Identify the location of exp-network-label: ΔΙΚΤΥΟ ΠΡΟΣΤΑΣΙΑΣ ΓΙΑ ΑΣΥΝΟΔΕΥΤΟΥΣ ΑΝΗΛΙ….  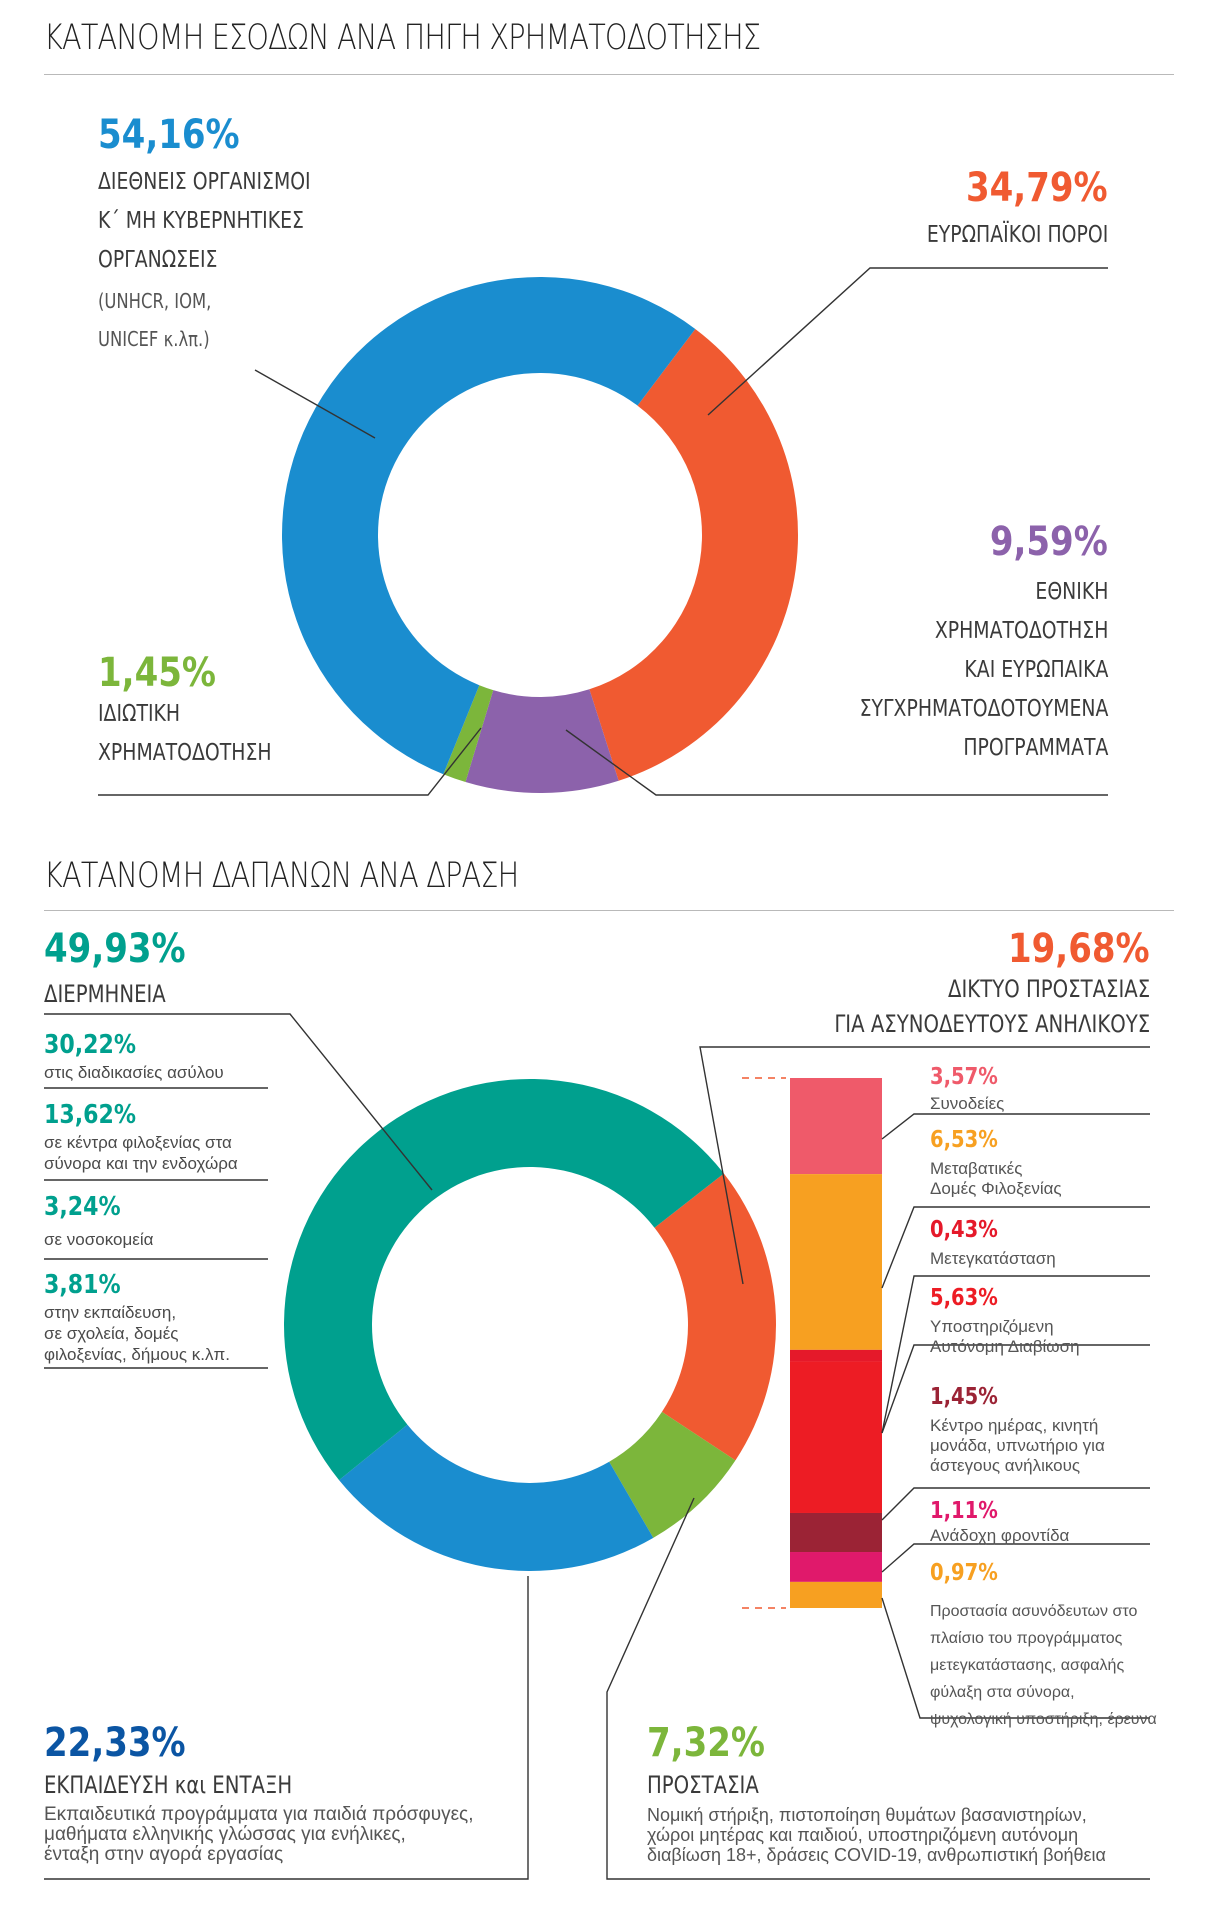
(992, 1006).